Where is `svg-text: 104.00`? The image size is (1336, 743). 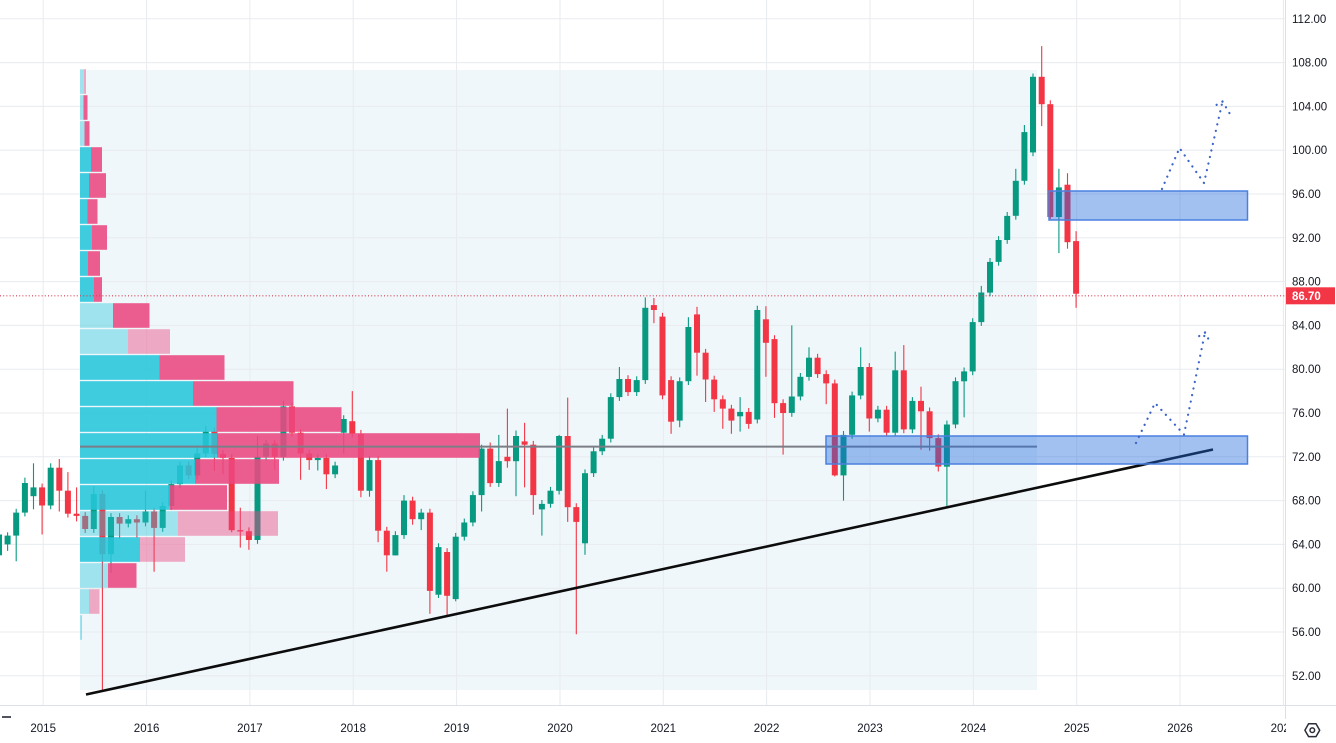 svg-text: 104.00 is located at coordinates (1309, 107).